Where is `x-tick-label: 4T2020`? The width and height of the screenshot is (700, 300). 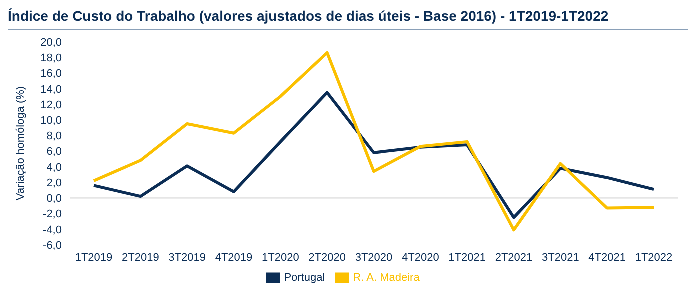
x-tick-label: 4T2020 is located at coordinates (421, 258).